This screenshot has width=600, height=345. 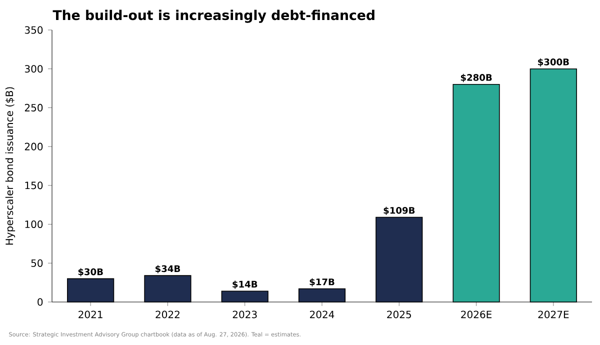 What do you see at coordinates (399, 314) in the screenshot?
I see `x-tick-label: 2025` at bounding box center [399, 314].